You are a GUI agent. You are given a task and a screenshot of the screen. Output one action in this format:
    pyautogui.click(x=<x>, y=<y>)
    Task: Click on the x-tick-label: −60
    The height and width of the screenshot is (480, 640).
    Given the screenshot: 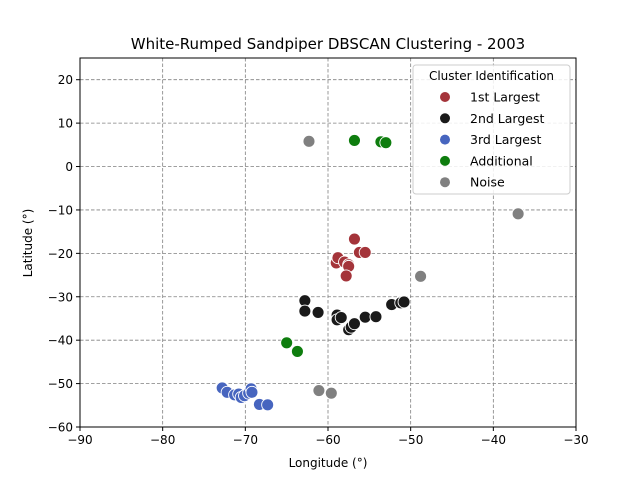 What is the action you would take?
    pyautogui.click(x=327, y=440)
    